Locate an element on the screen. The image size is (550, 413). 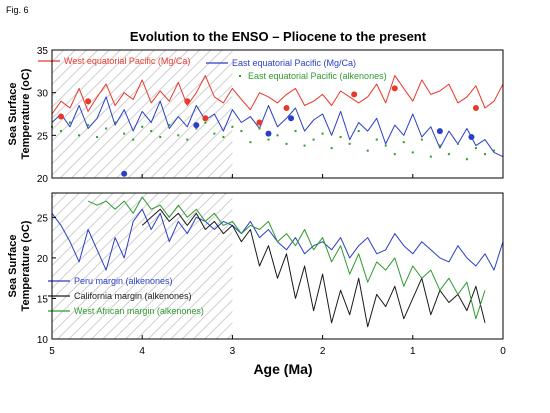
y-tick-label: 30 is located at coordinates (43, 94).